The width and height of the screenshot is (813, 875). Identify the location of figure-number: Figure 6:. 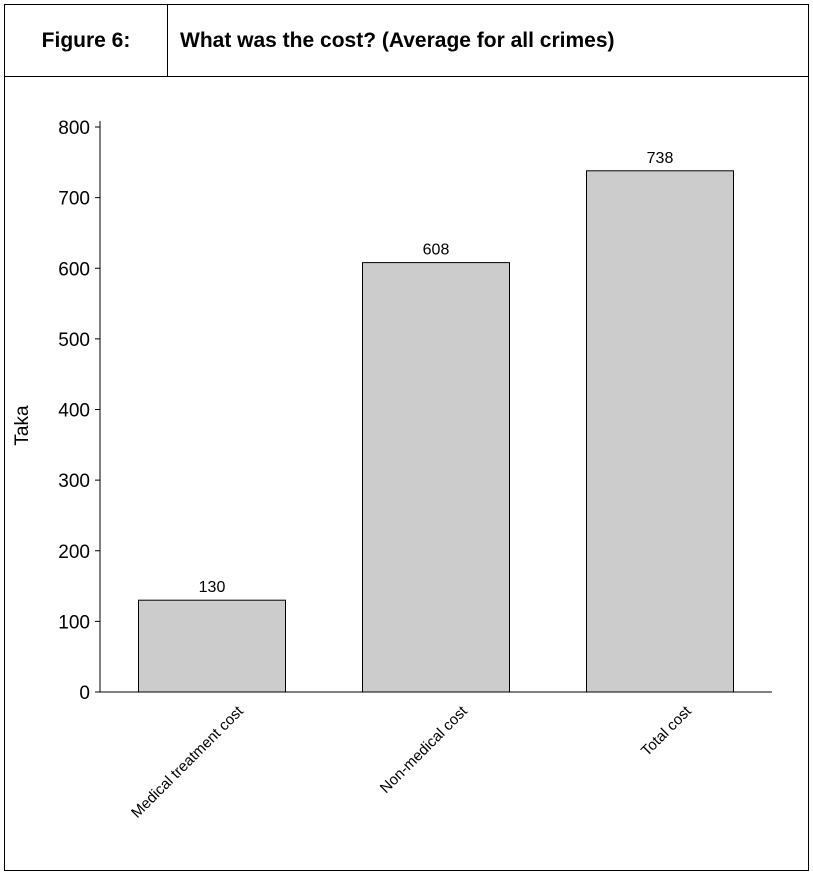
(86, 40).